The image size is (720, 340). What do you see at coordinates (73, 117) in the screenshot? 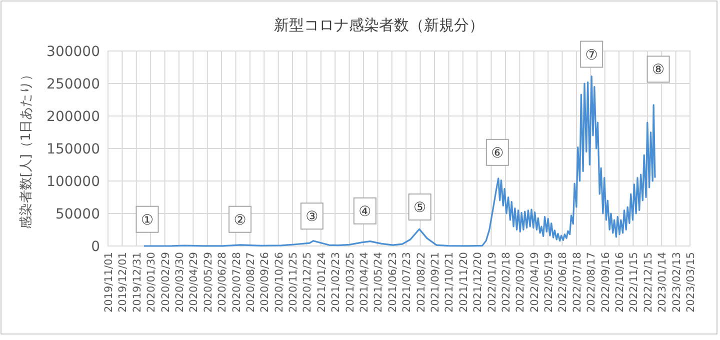
I see `y-tick-label: 200000` at bounding box center [73, 117].